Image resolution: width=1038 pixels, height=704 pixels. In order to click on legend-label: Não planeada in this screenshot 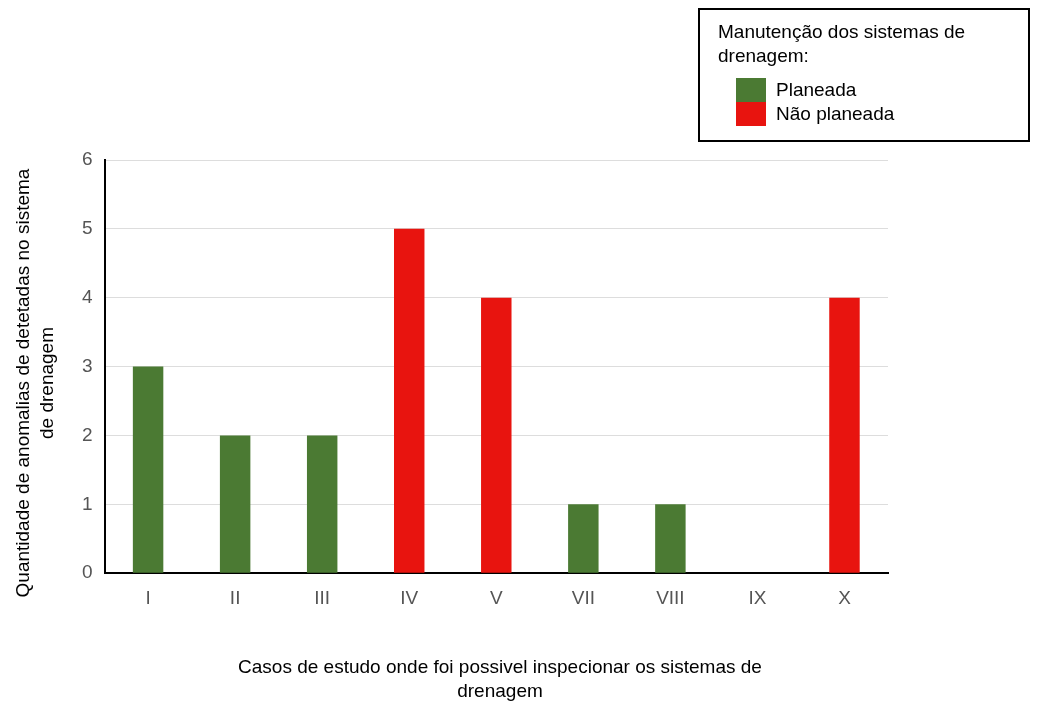, I will do `click(835, 114)`.